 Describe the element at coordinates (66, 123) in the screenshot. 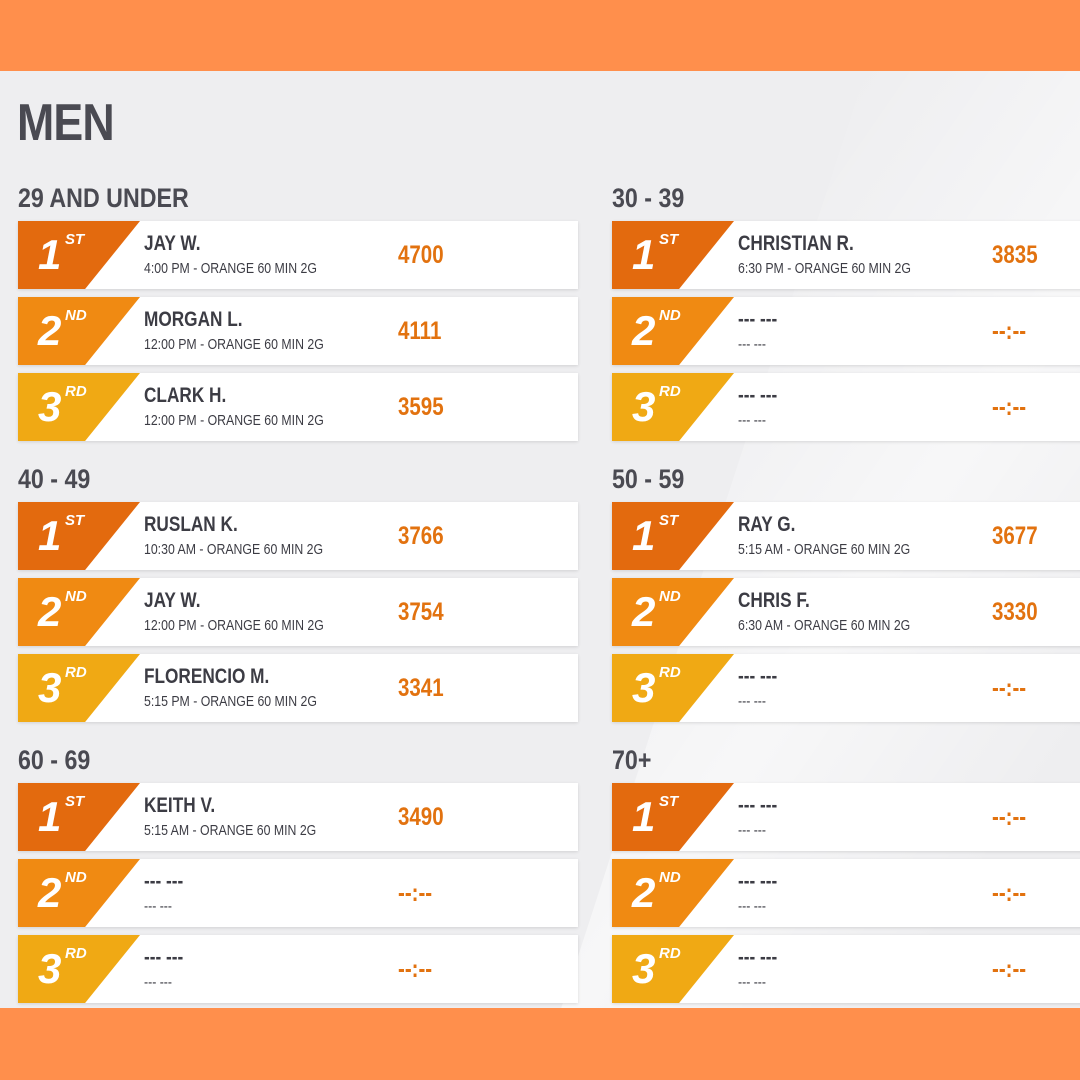

I see `page-title: MEN` at that location.